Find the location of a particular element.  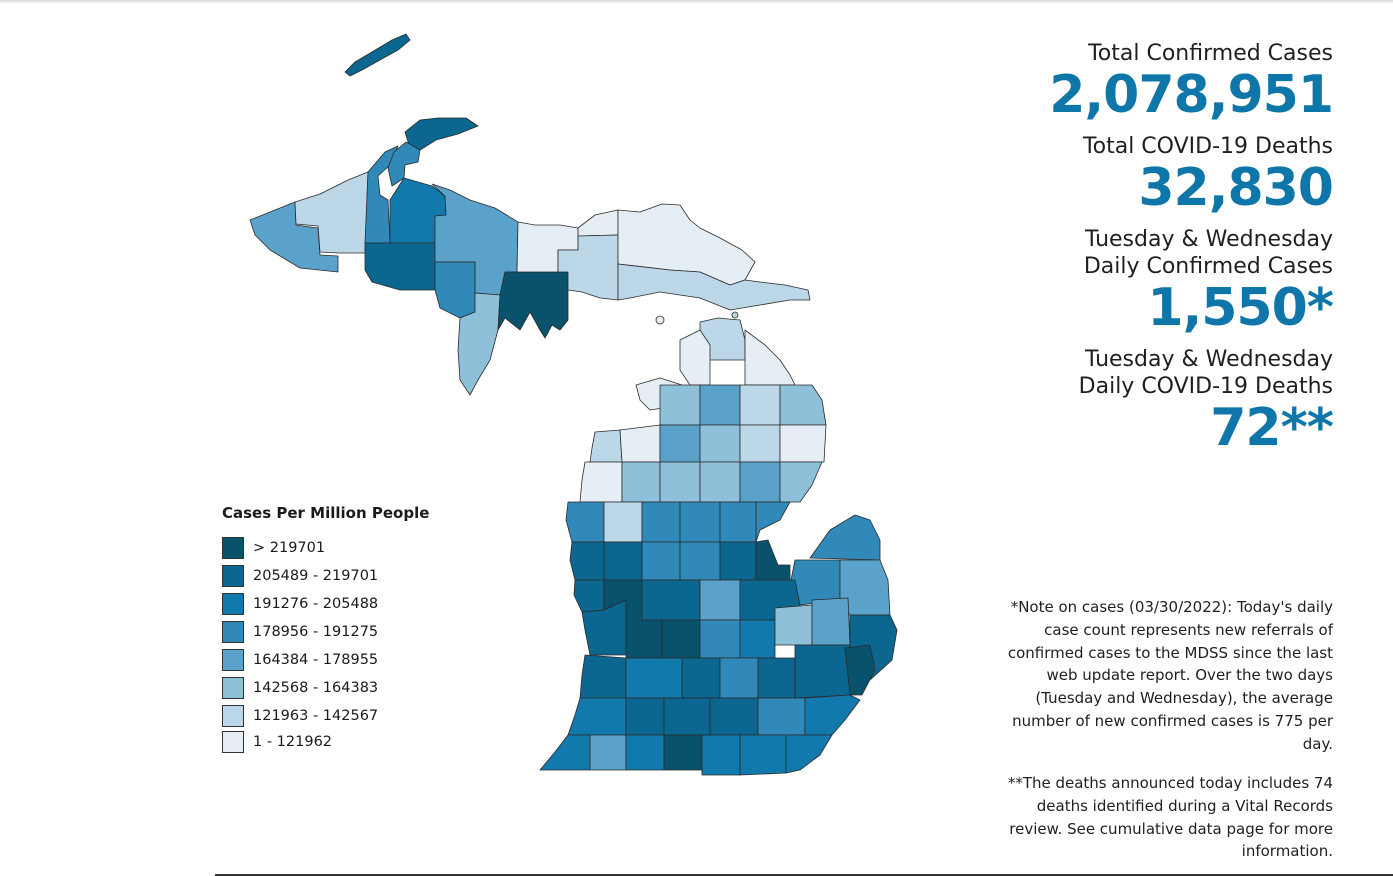

county-hillsdale is located at coordinates (721, 755).